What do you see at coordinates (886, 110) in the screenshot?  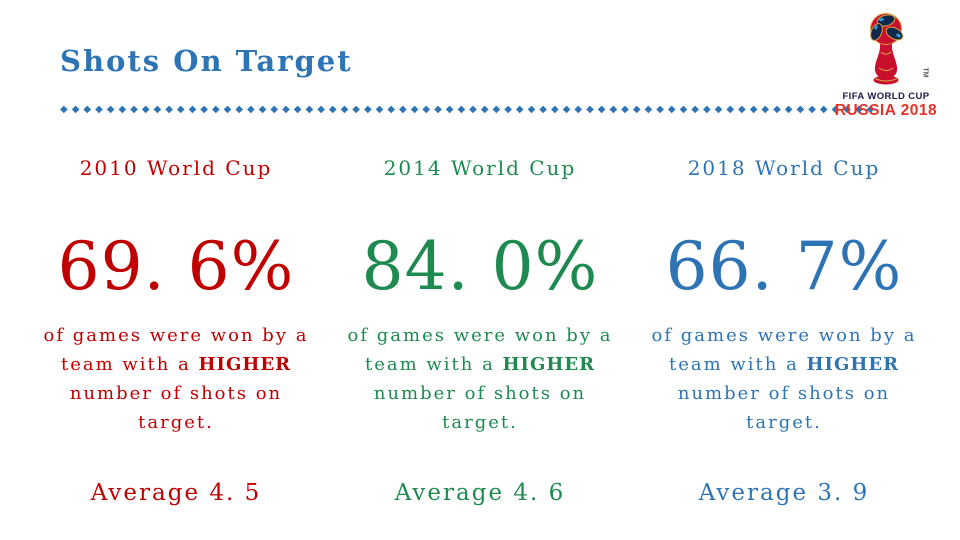 I see `logo-brand-bottom: RUSSIA 2018` at bounding box center [886, 110].